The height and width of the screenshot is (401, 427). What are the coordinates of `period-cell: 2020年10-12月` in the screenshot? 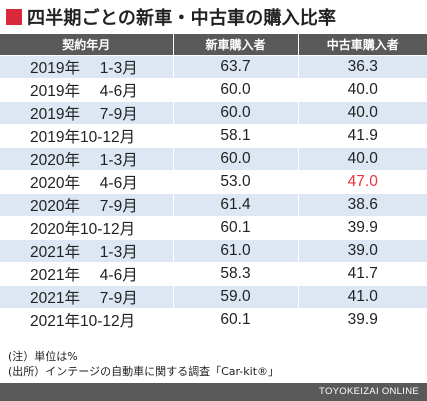 It's located at (87, 228).